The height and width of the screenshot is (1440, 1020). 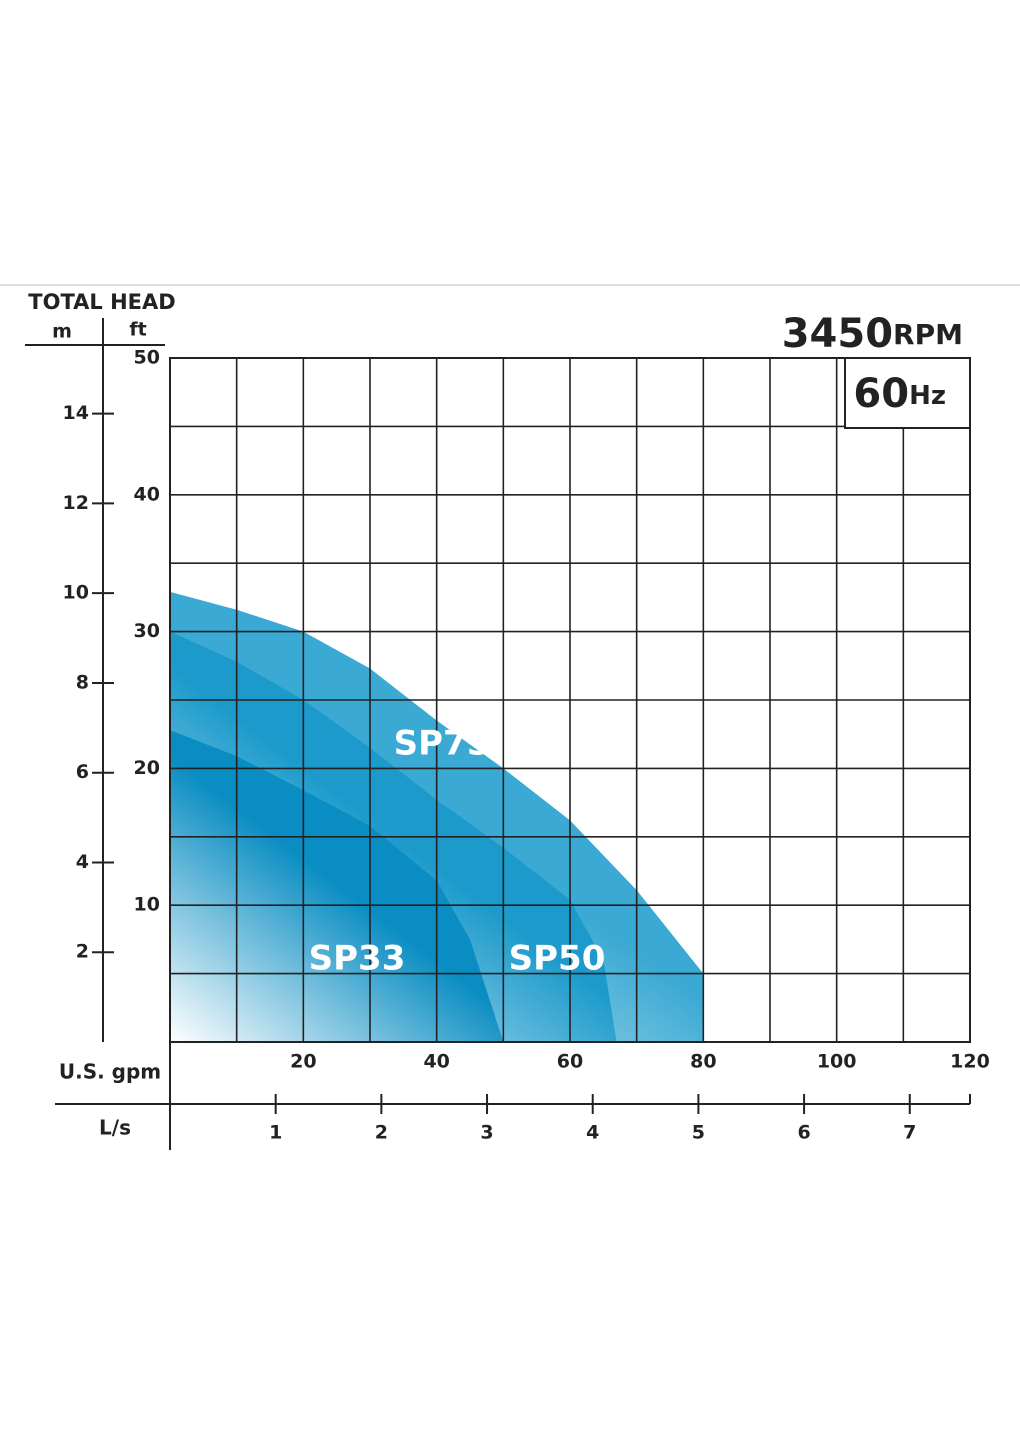 I want to click on pump-curve-area, so click(x=337, y=886).